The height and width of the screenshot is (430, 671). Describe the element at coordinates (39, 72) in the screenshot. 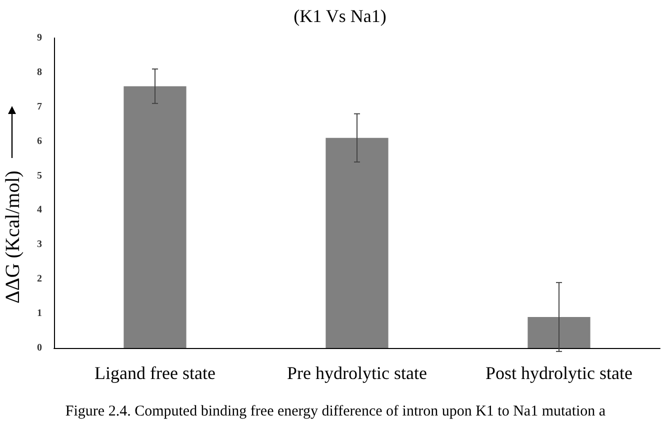

I see `y-tick-label: 8` at that location.